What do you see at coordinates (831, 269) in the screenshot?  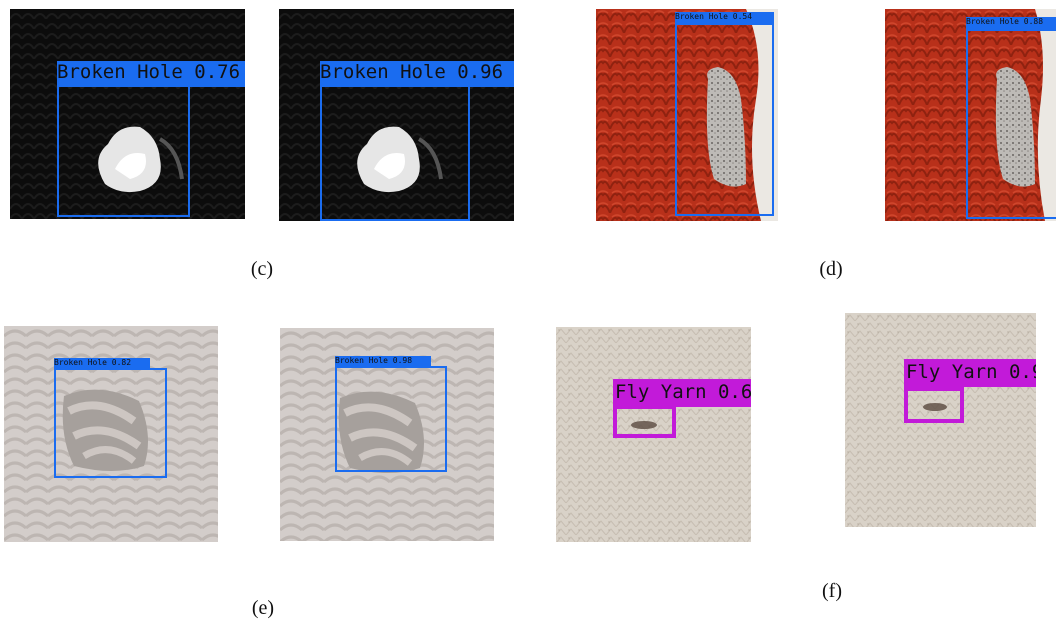 I see `caption-d: (d)` at bounding box center [831, 269].